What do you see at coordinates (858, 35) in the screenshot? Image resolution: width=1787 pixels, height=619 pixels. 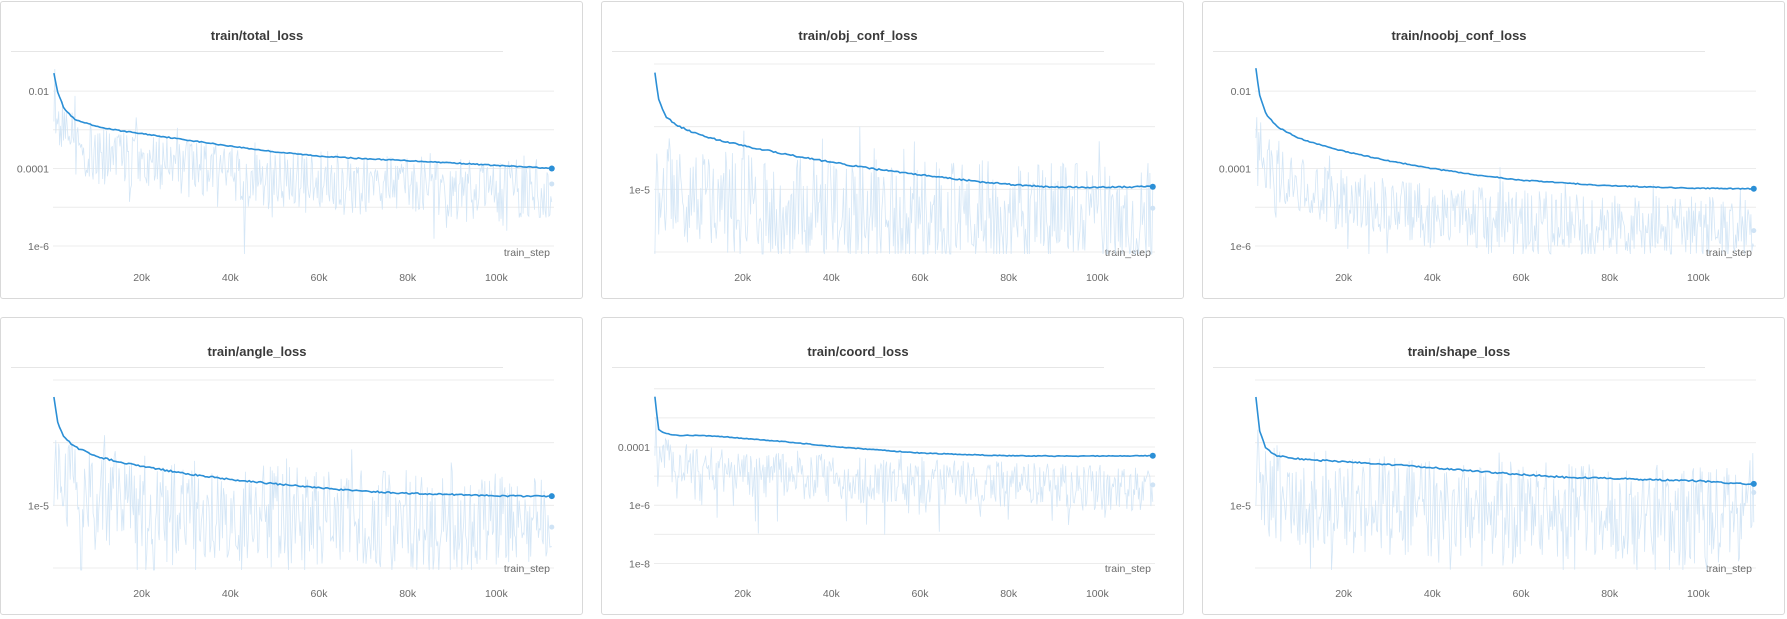 I see `chart-title: train/obj_conf_loss` at bounding box center [858, 35].